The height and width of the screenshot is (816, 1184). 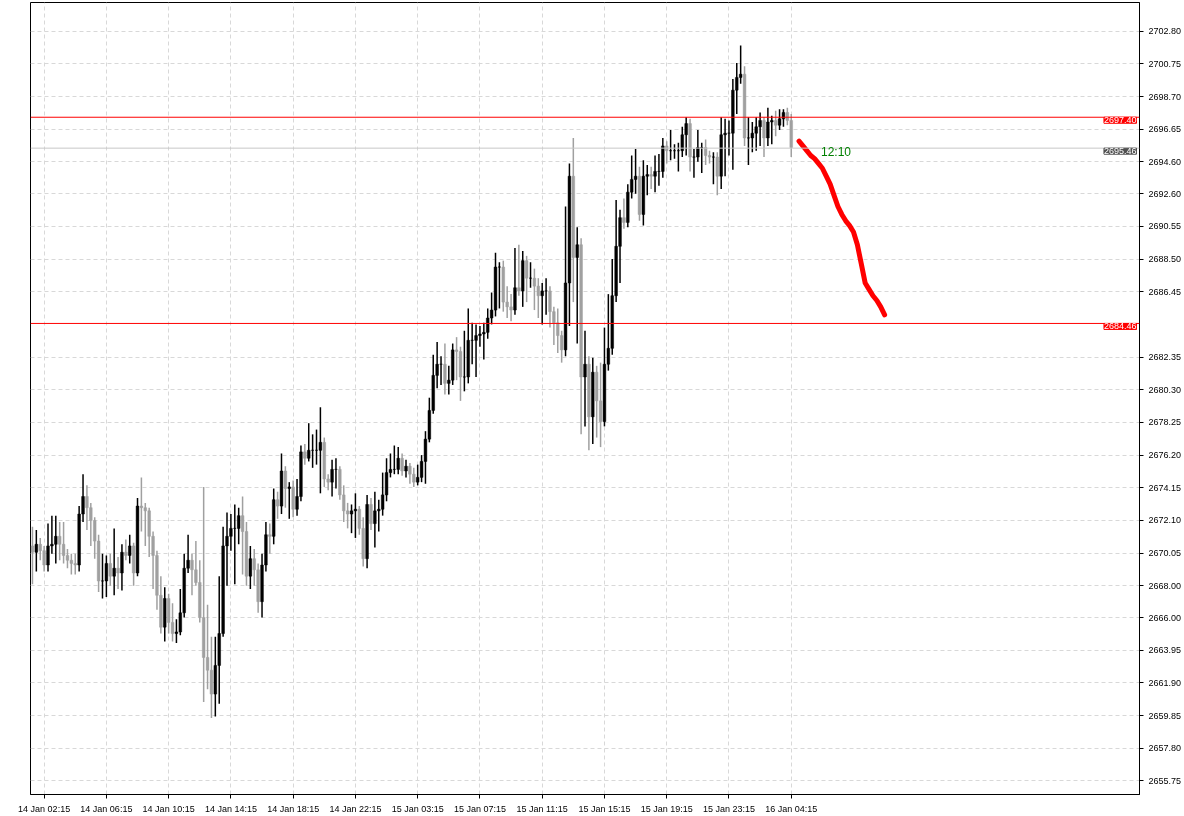 What do you see at coordinates (1165, 259) in the screenshot?
I see `y-tick-label: 2688.50` at bounding box center [1165, 259].